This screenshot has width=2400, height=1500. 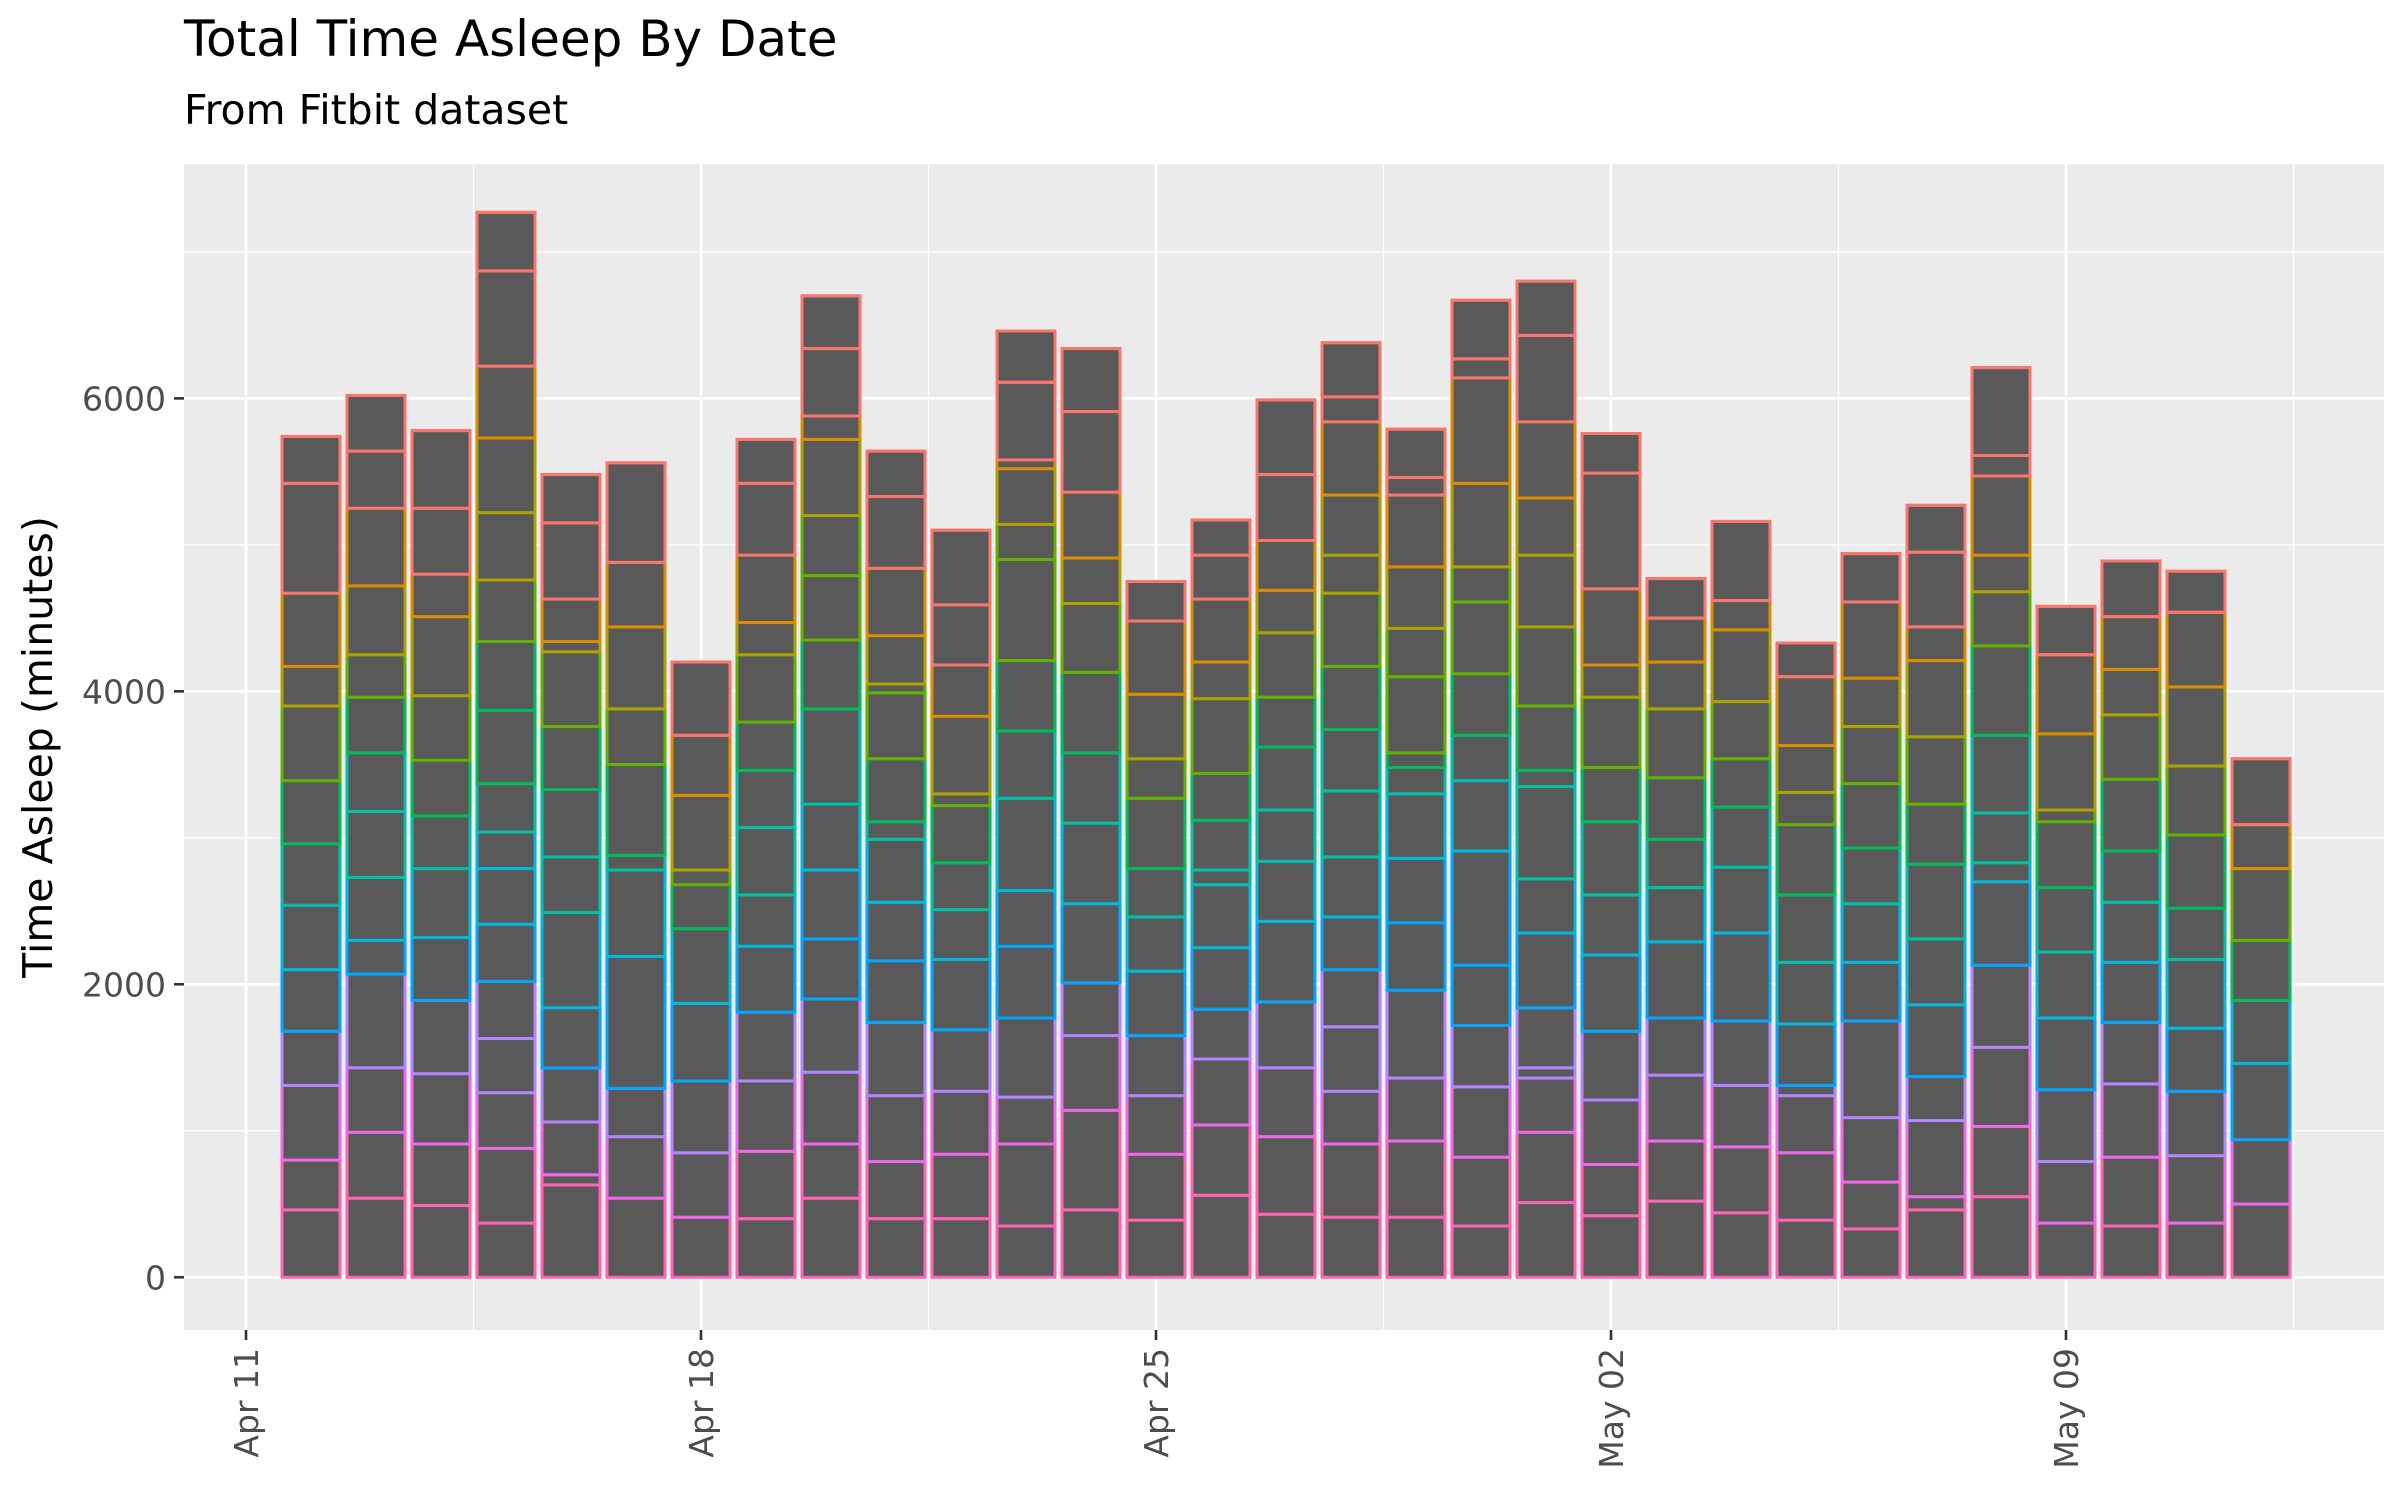 I want to click on chart-title: Total Time Asleep By Date, so click(x=511, y=39).